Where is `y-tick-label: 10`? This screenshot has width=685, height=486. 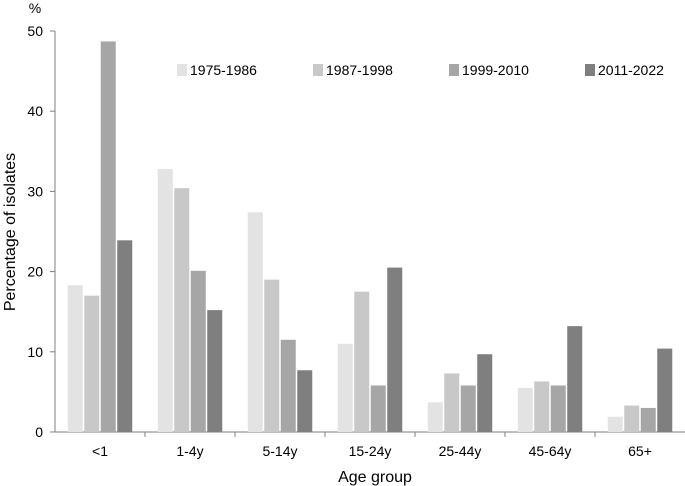 y-tick-label: 10 is located at coordinates (35, 352).